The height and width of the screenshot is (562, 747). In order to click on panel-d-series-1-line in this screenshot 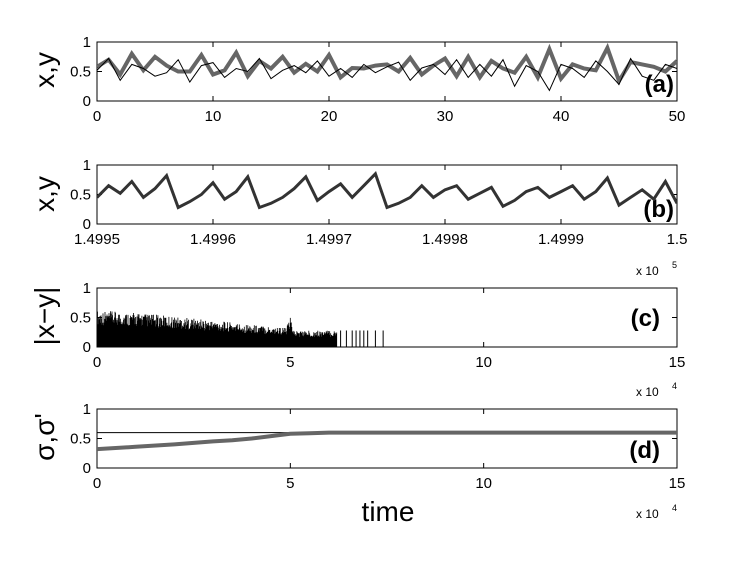, I will do `click(387, 441)`.